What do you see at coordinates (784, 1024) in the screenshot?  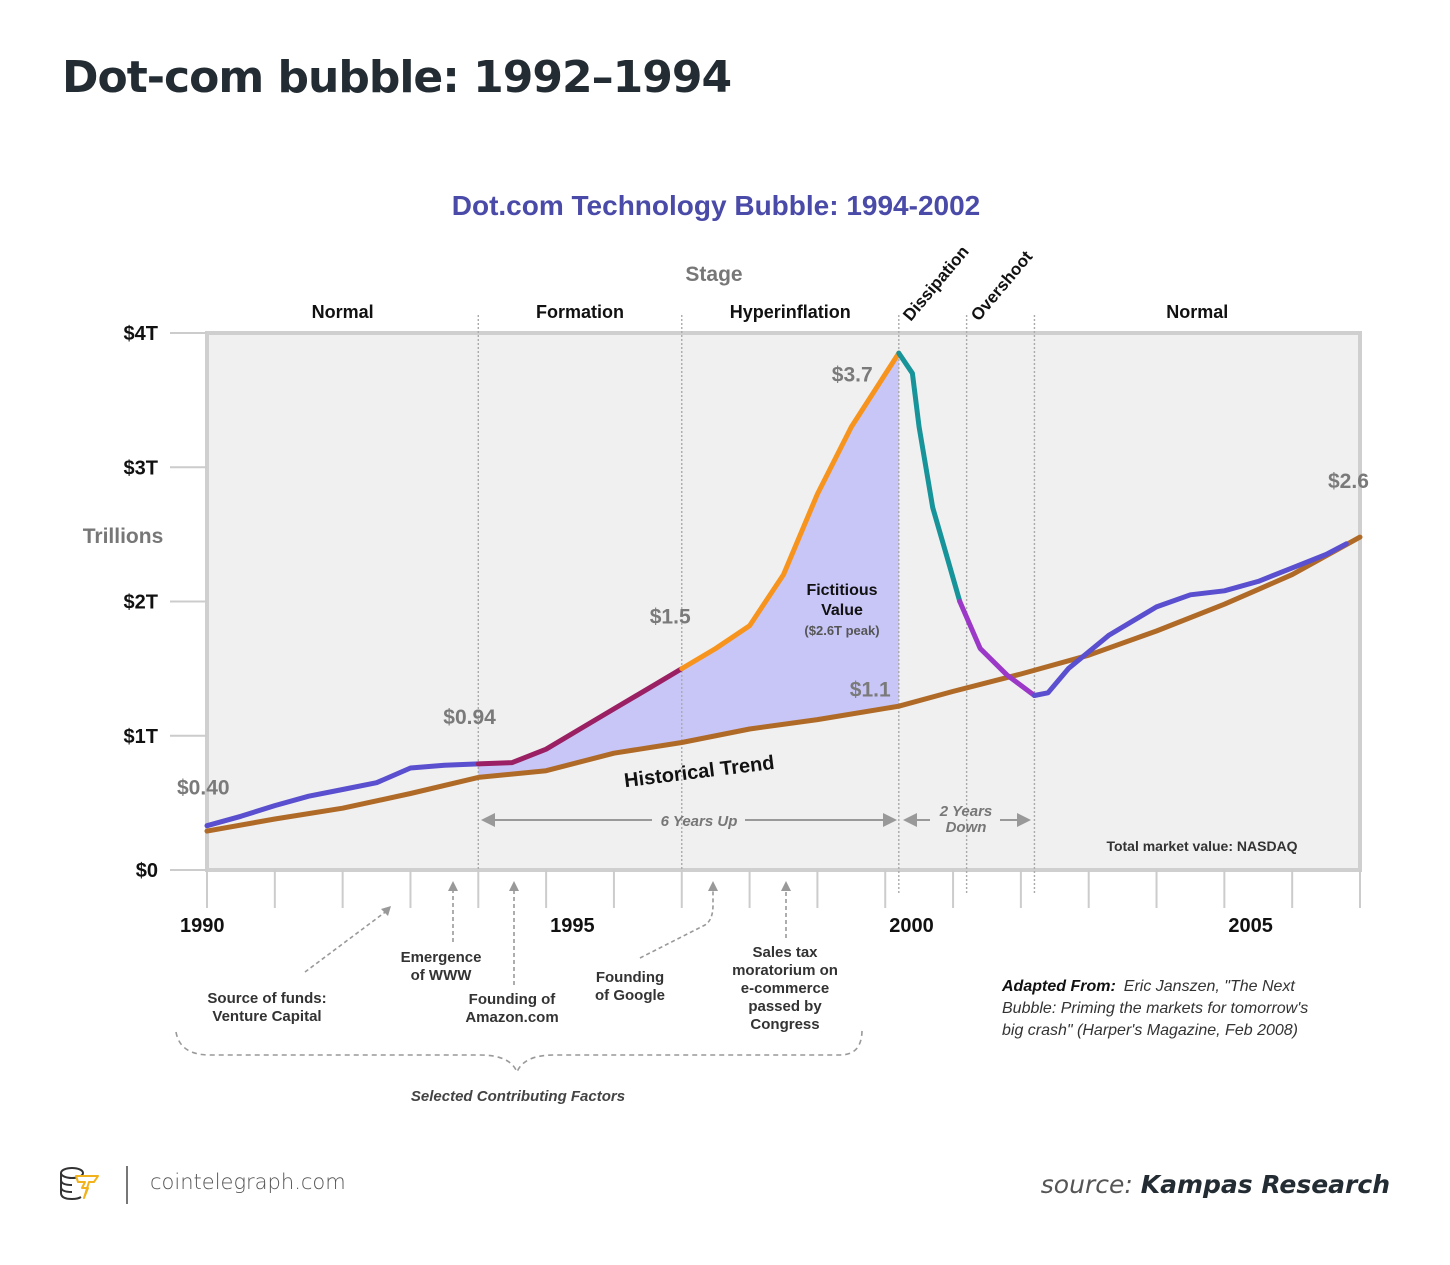 I see `factor-label-line: Congress` at bounding box center [784, 1024].